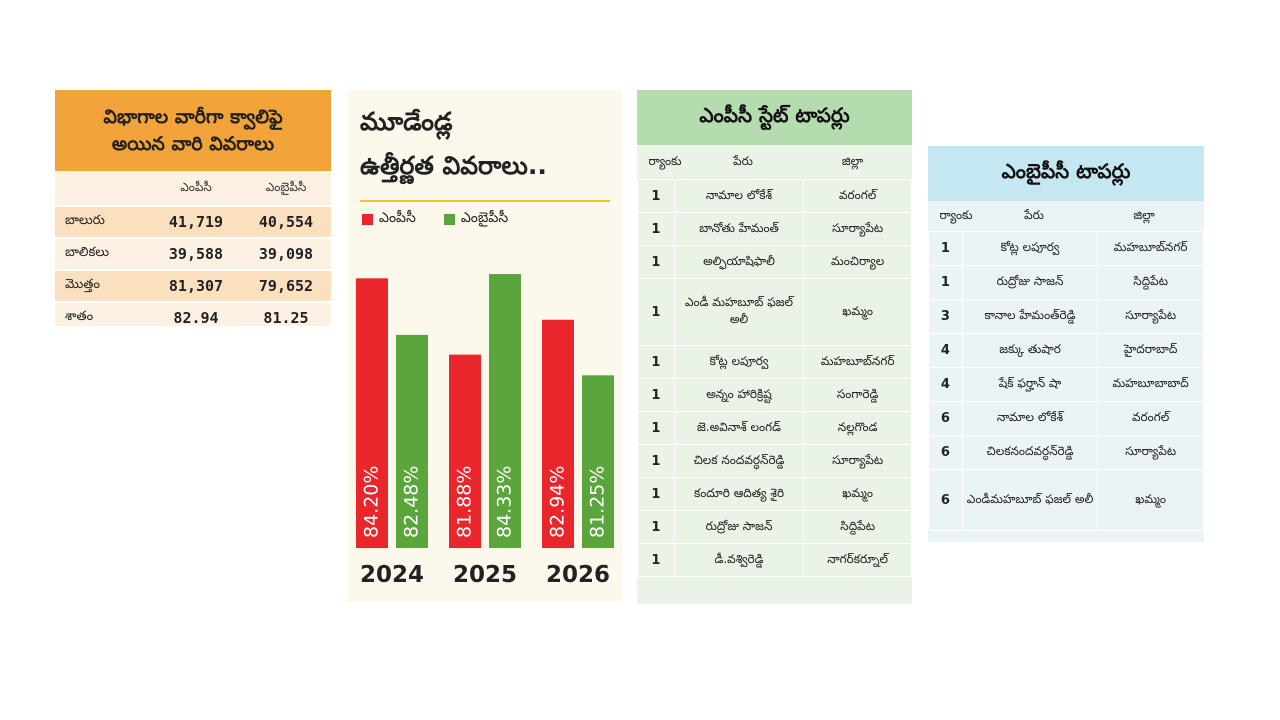 This screenshot has height=720, width=1280. What do you see at coordinates (193, 143) in the screenshot?
I see `qualified-title-line2: అయిన వారి వివరాలు` at bounding box center [193, 143].